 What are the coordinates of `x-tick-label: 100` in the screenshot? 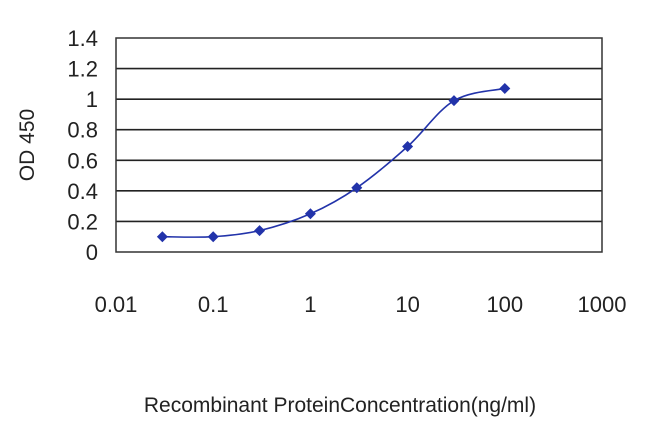 It's located at (504, 304).